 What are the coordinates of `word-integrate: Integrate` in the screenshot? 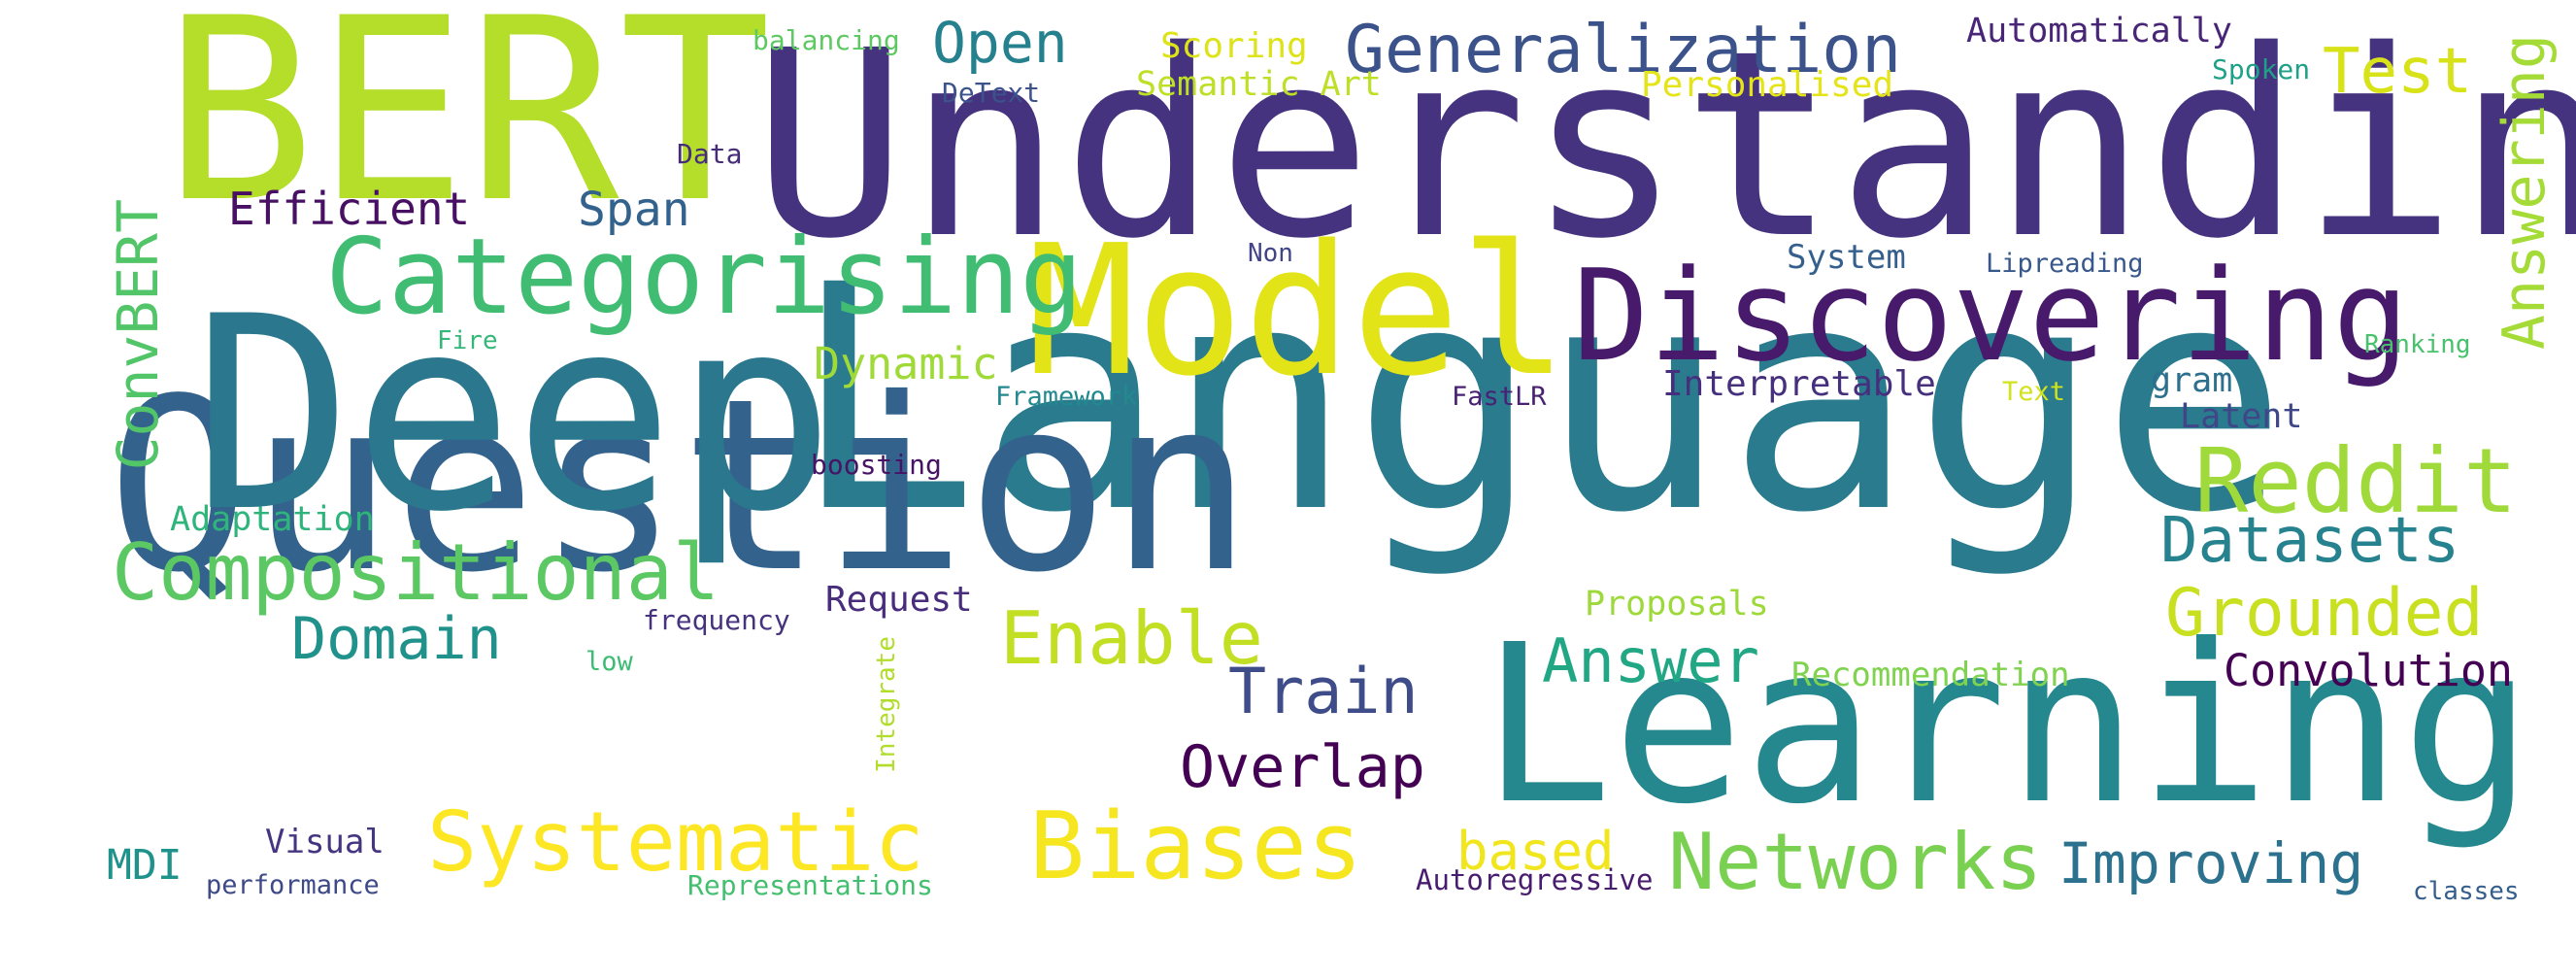 It's located at (887, 704).